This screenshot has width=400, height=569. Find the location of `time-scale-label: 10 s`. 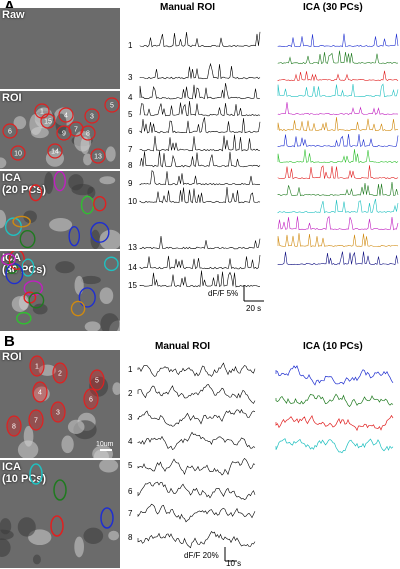

time-scale-label: 10 s is located at coordinates (233, 563).